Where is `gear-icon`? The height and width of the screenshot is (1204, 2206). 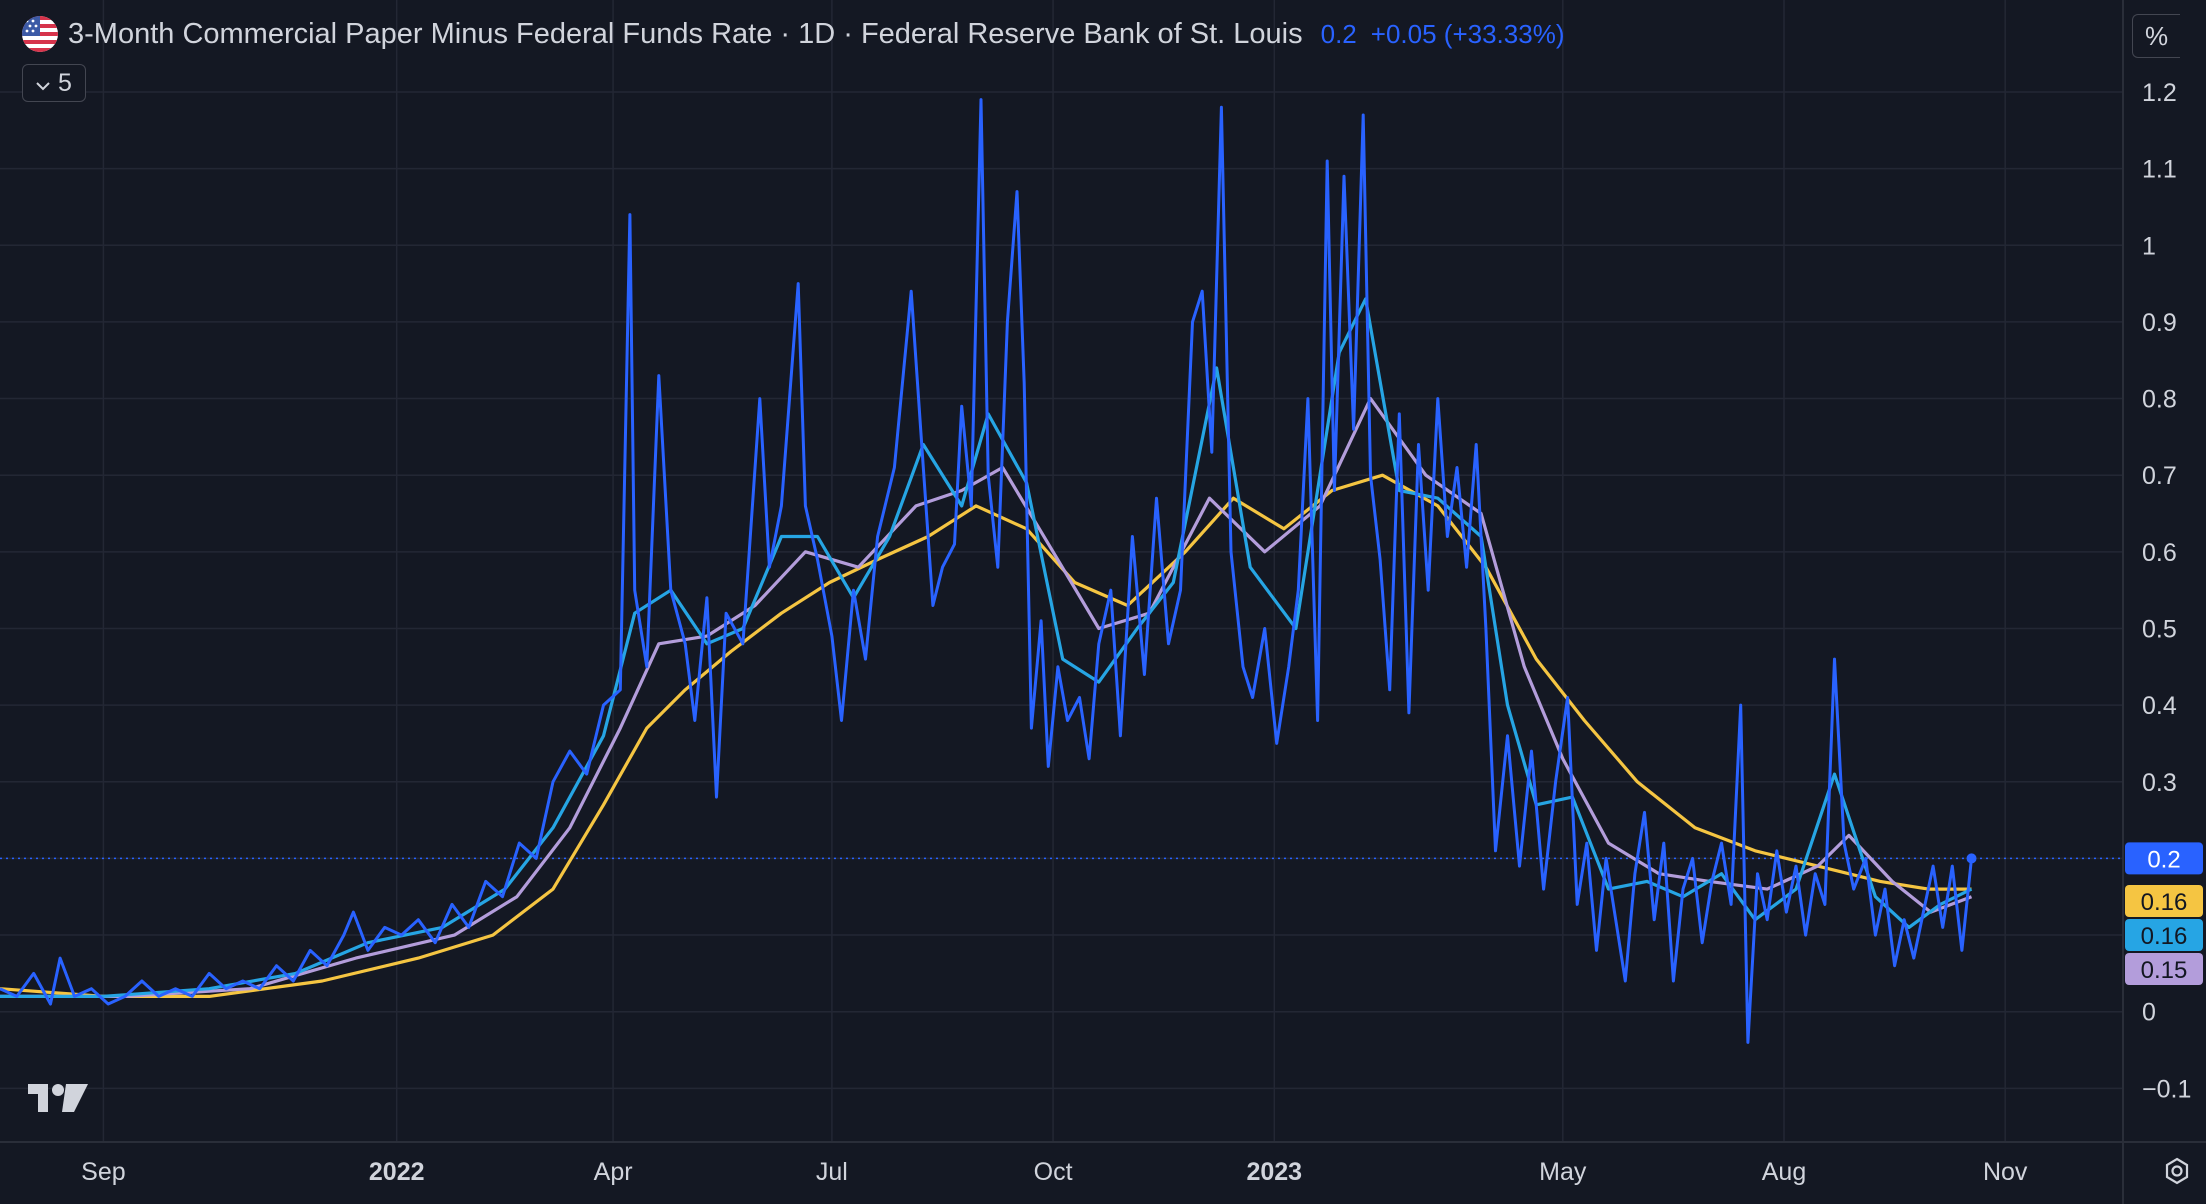 gear-icon is located at coordinates (2177, 1171).